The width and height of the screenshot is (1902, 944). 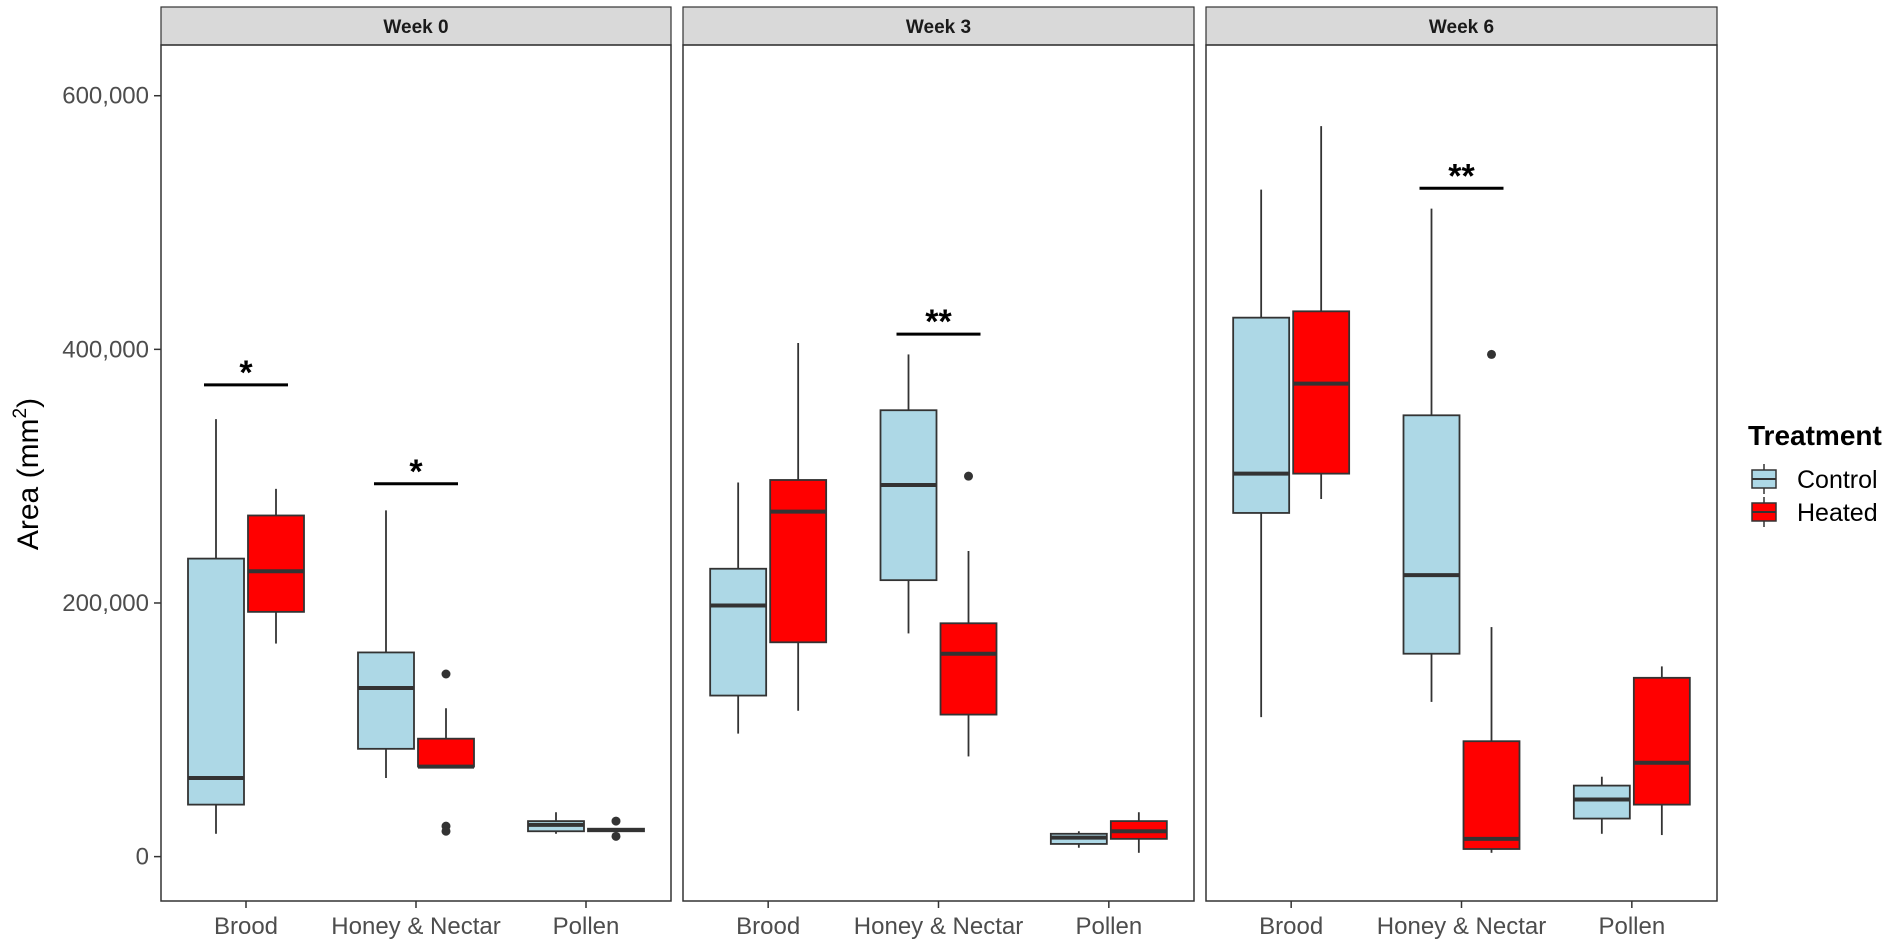 What do you see at coordinates (105, 349) in the screenshot?
I see `y-tick-label: 400,000` at bounding box center [105, 349].